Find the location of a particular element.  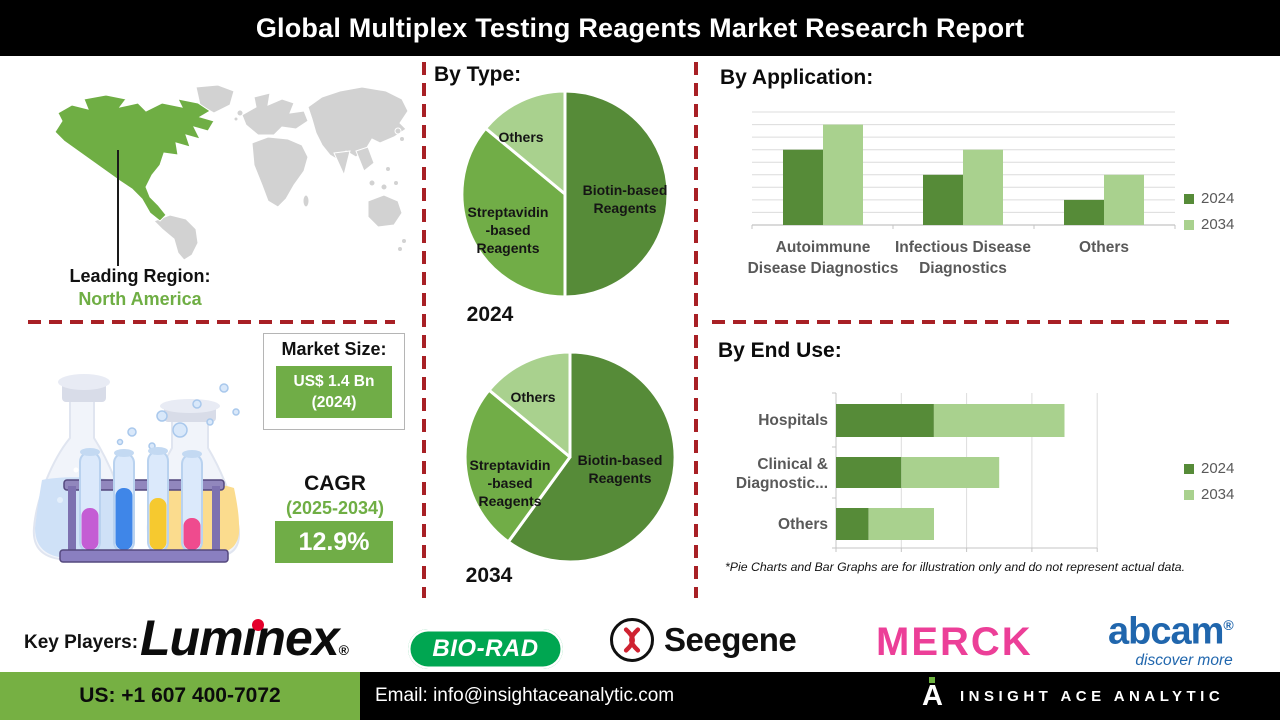

divider-left is located at coordinates (211, 322).